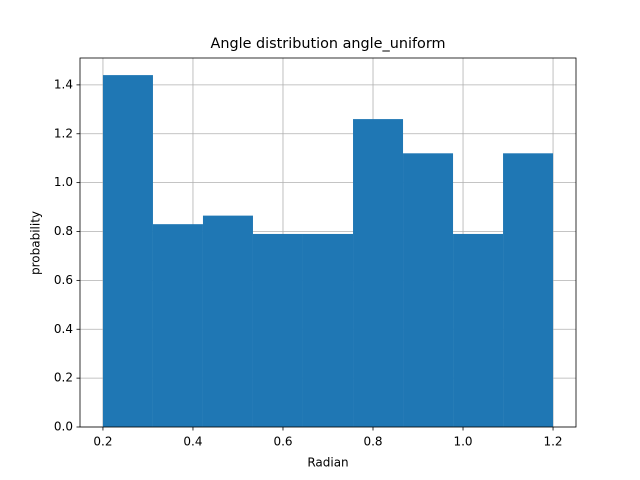 The image size is (640, 480). I want to click on y-tick-label: 1.2, so click(63, 133).